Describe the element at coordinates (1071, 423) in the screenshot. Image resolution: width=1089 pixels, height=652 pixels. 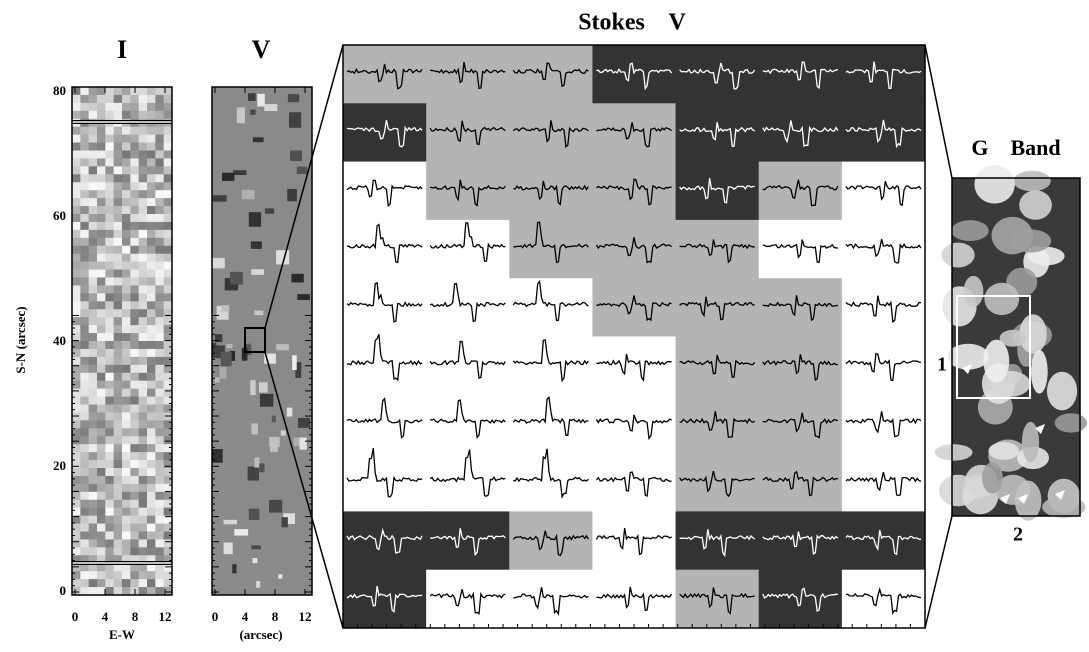
I see `granule` at that location.